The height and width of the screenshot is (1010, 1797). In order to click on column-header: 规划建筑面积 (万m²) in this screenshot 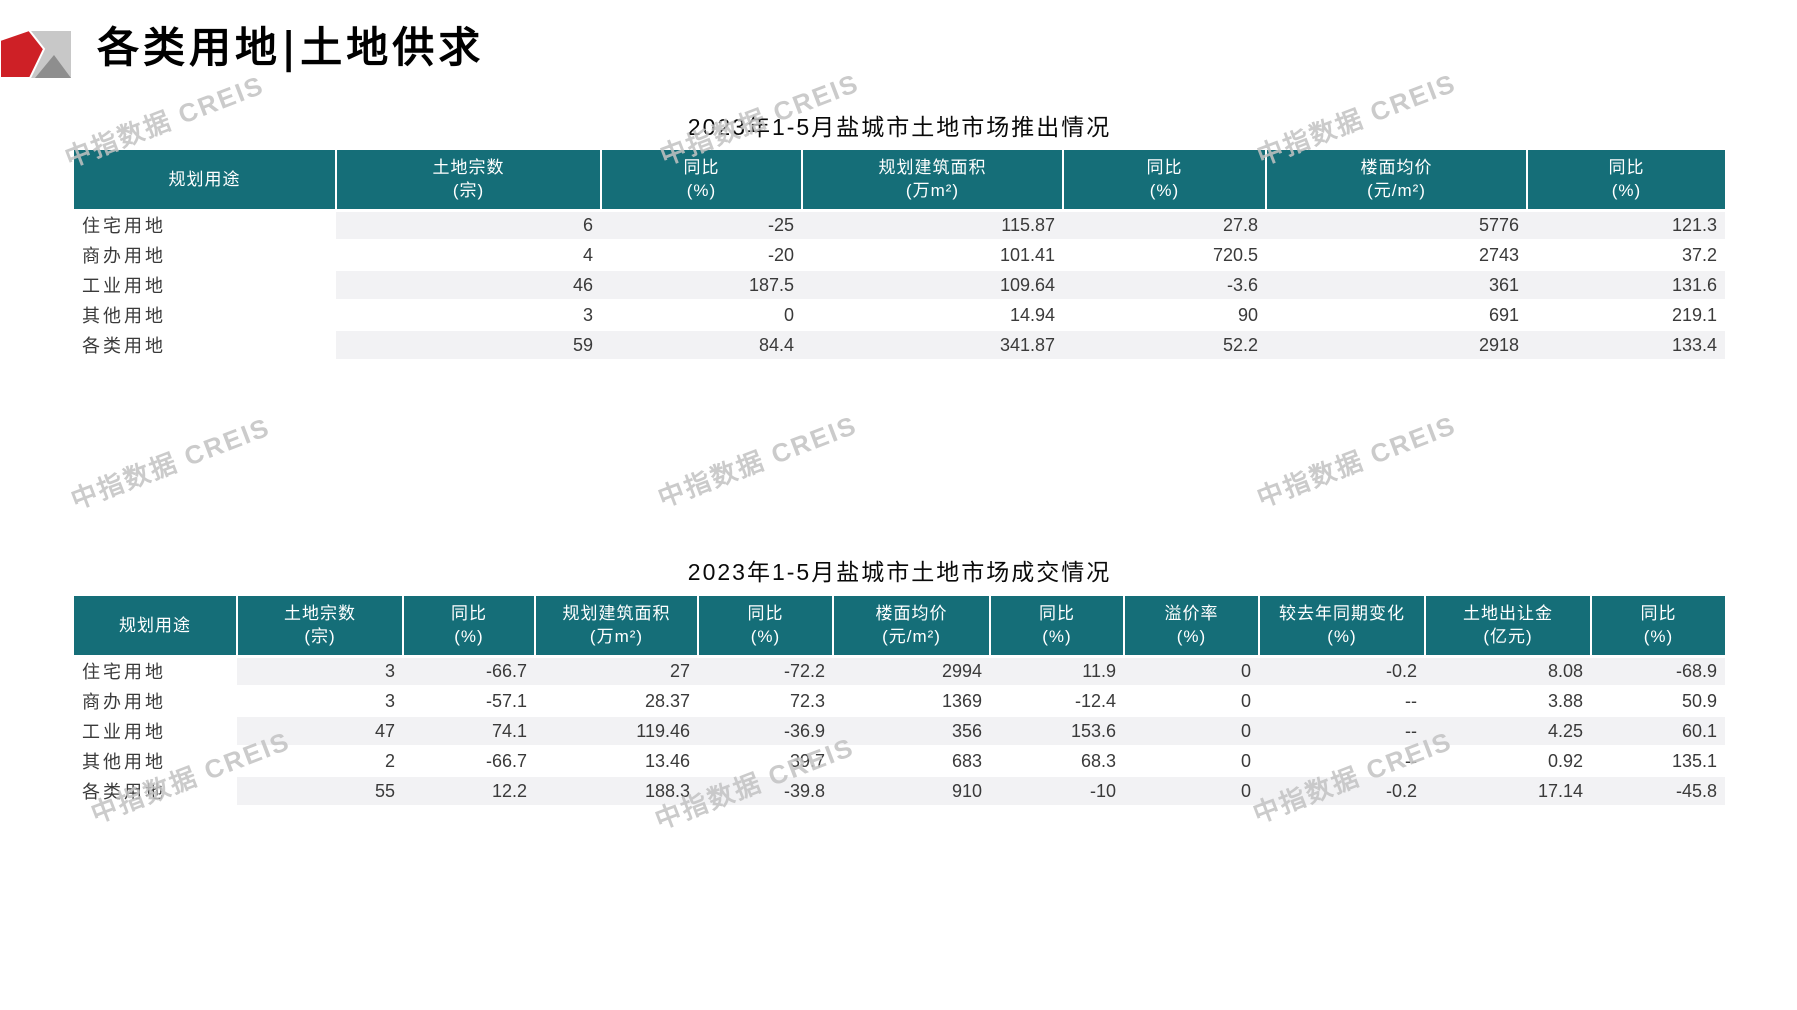, I will do `click(933, 181)`.